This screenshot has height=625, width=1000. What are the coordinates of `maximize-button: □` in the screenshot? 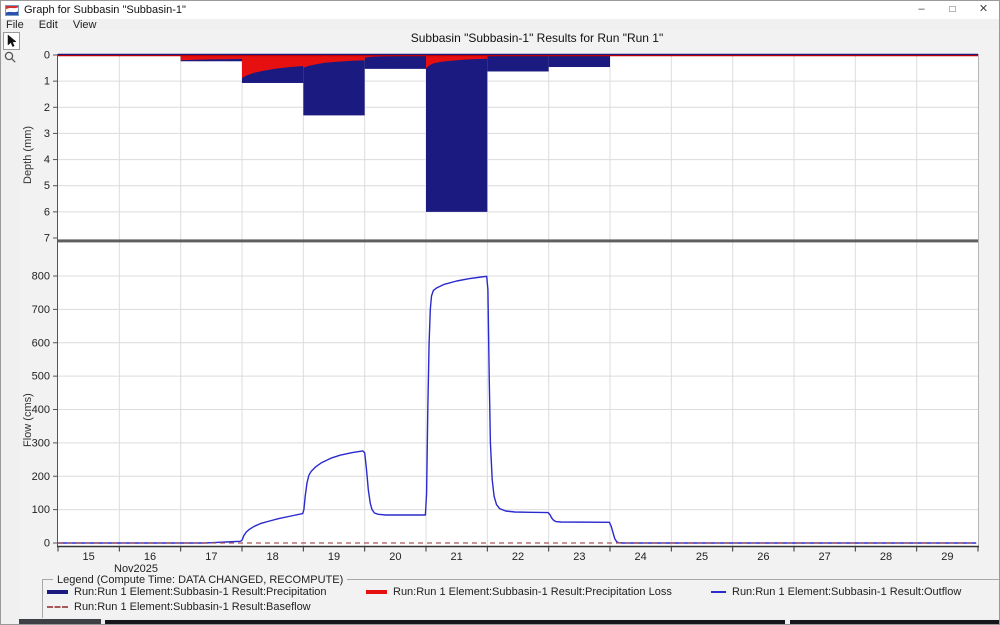 It's located at (952, 9).